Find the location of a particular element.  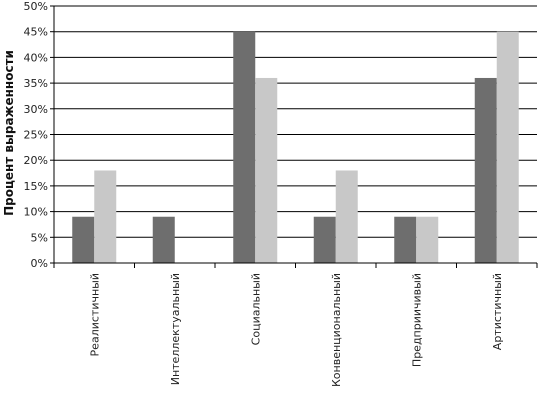

y-tick-label: 25% is located at coordinates (36, 135).